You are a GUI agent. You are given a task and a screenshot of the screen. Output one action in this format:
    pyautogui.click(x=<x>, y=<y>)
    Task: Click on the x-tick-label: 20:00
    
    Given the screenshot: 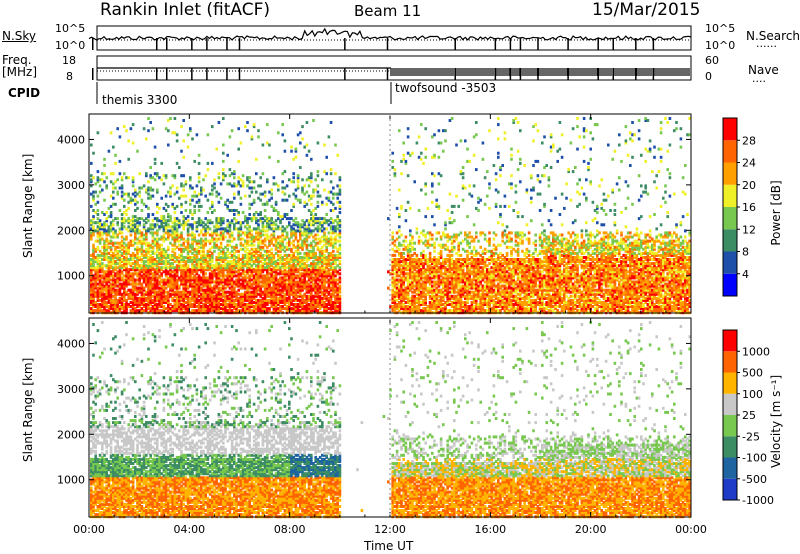 What is the action you would take?
    pyautogui.click(x=591, y=529)
    